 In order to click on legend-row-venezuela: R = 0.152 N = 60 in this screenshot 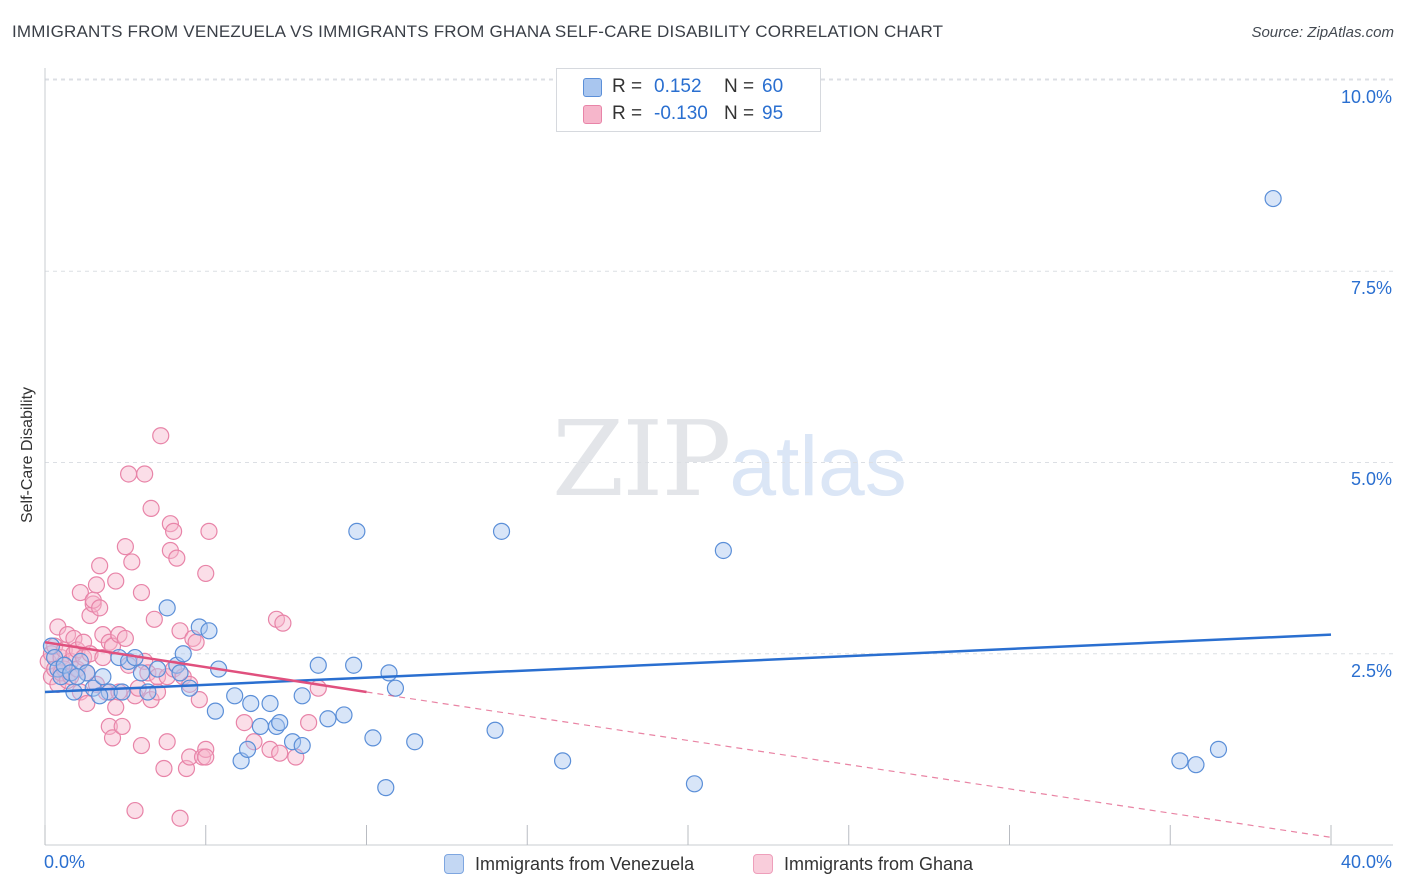, I will do `click(683, 87)`.